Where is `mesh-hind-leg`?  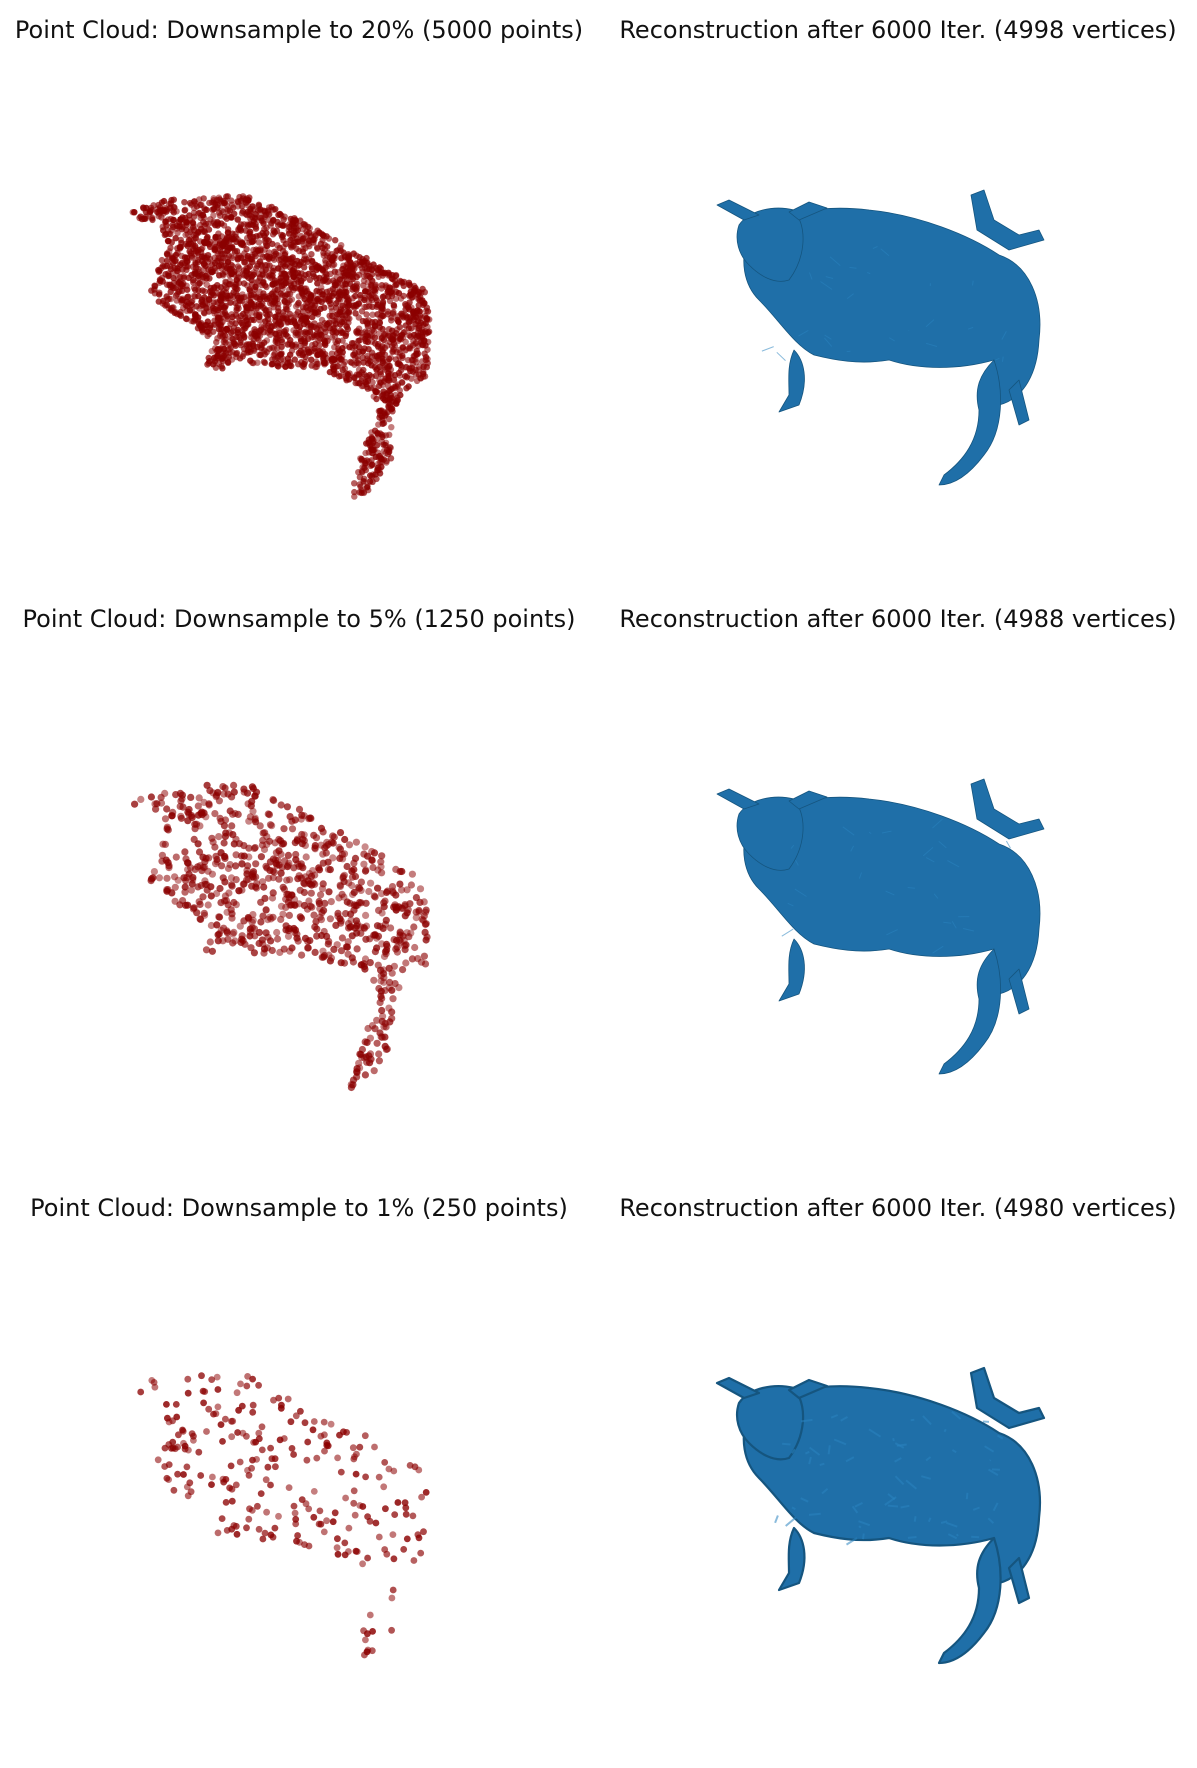
mesh-hind-leg is located at coordinates (969, 1011).